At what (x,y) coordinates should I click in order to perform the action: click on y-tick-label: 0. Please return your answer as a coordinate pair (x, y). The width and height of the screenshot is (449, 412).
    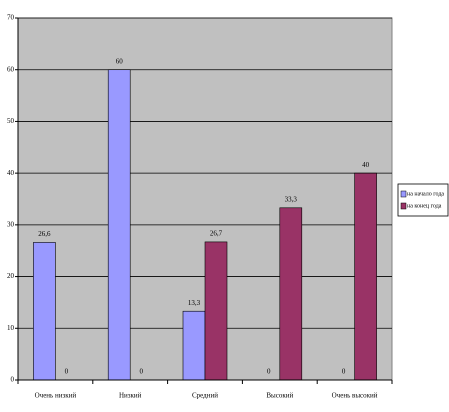
    Looking at the image, I should click on (13, 380).